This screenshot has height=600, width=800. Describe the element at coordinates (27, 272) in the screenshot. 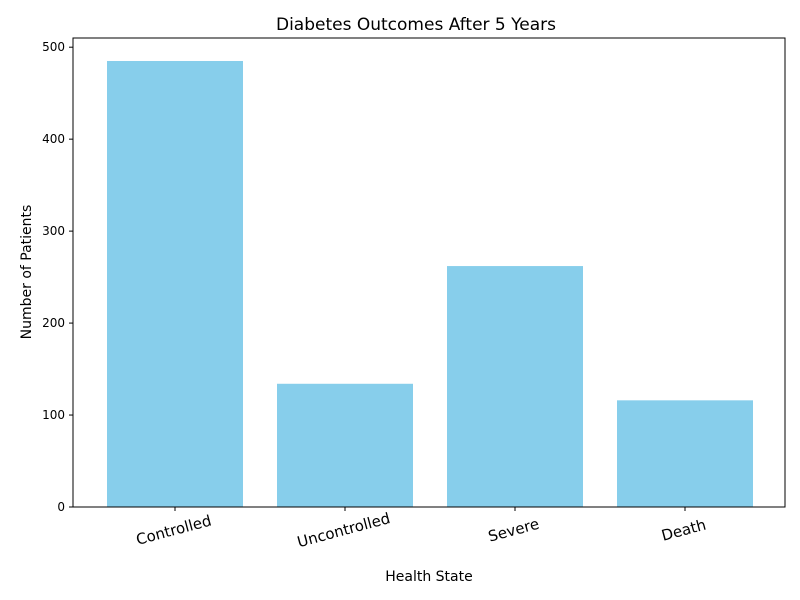

I see `y-axis-label: Number of Patients` at that location.